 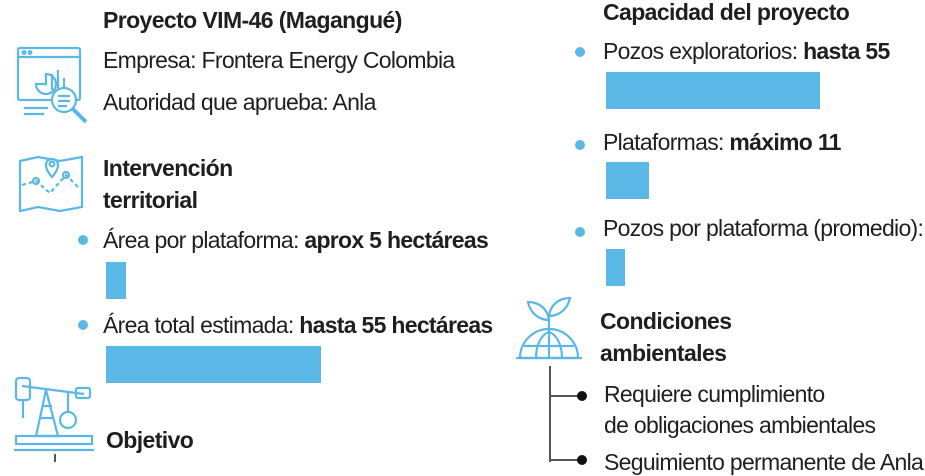 I want to click on objective-title: Objetivo, so click(x=150, y=440).